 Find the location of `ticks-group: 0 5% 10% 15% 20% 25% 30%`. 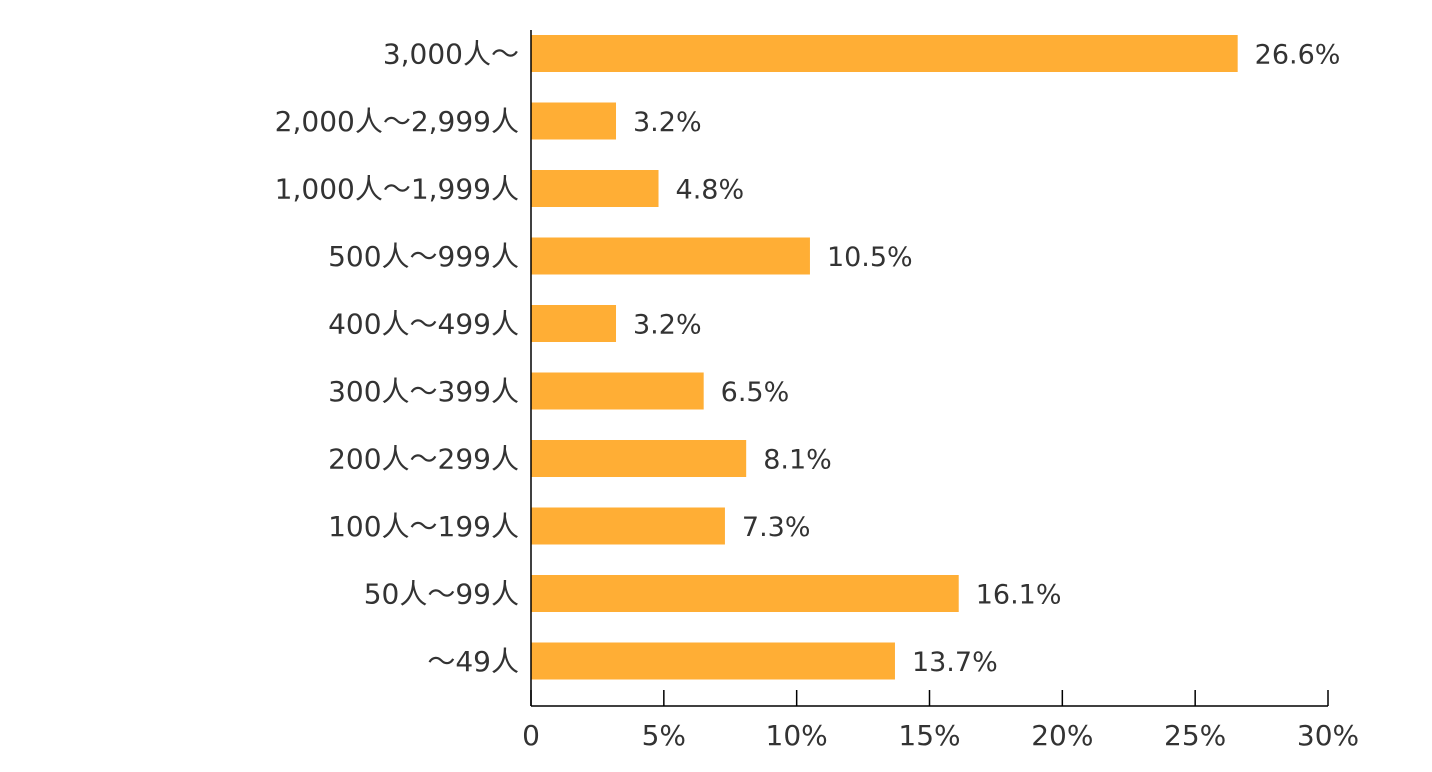

ticks-group: 0 5% 10% 15% 20% 25% 30% is located at coordinates (940, 721).